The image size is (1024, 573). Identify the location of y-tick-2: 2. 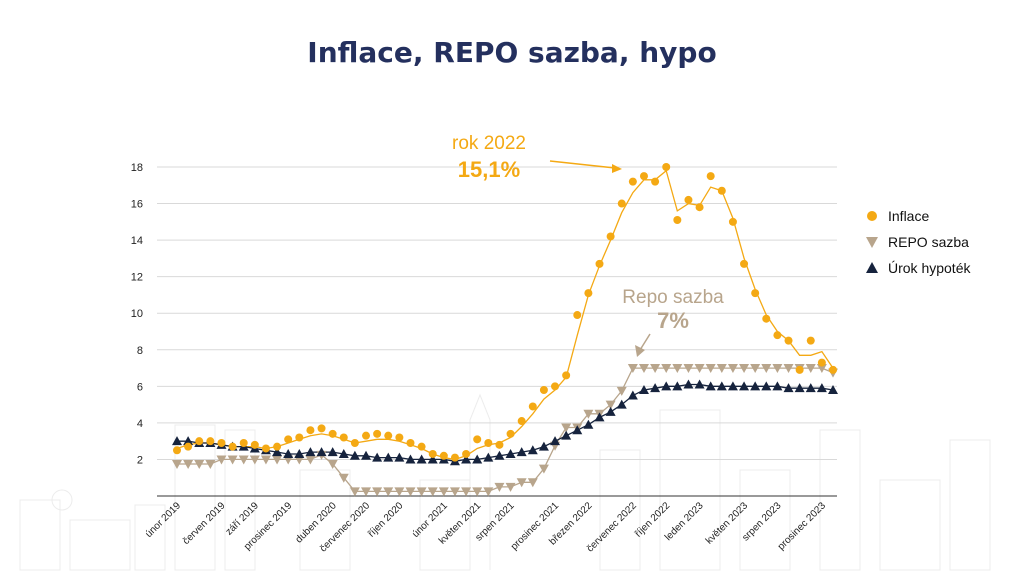
(140, 460).